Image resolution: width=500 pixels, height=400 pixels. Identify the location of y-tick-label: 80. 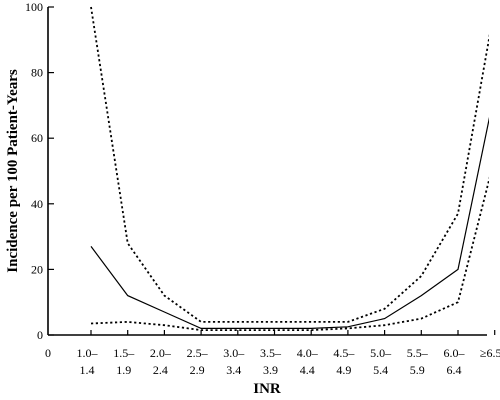
(37, 73).